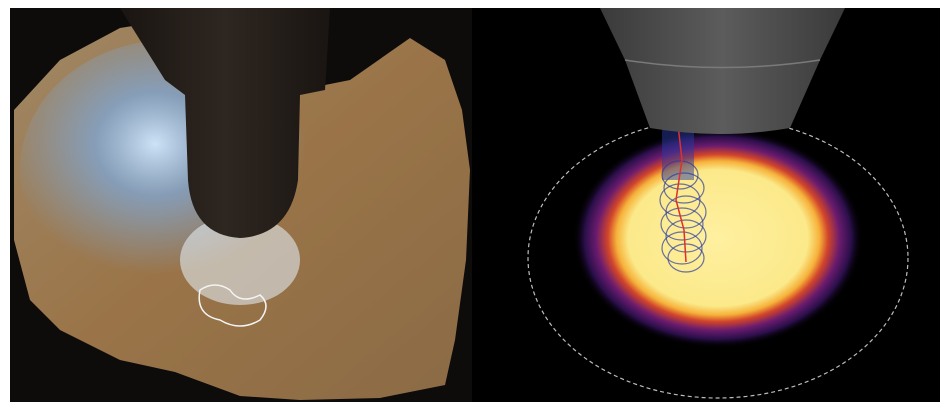 The image size is (947, 406). What do you see at coordinates (722, 71) in the screenshot?
I see `nozzle` at bounding box center [722, 71].